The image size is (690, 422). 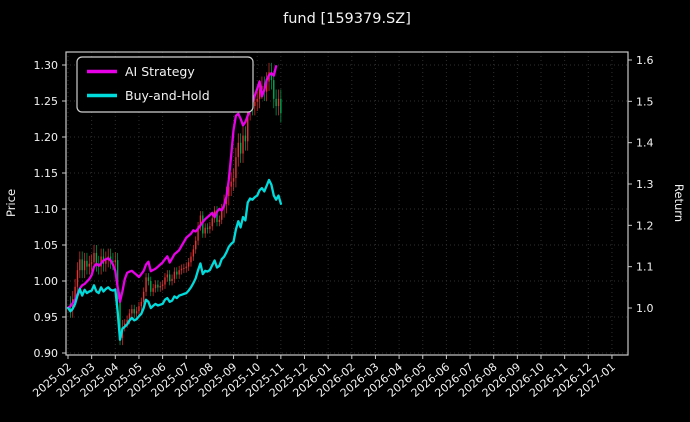 I want to click on right-tick-label: 1.3, so click(x=645, y=184).